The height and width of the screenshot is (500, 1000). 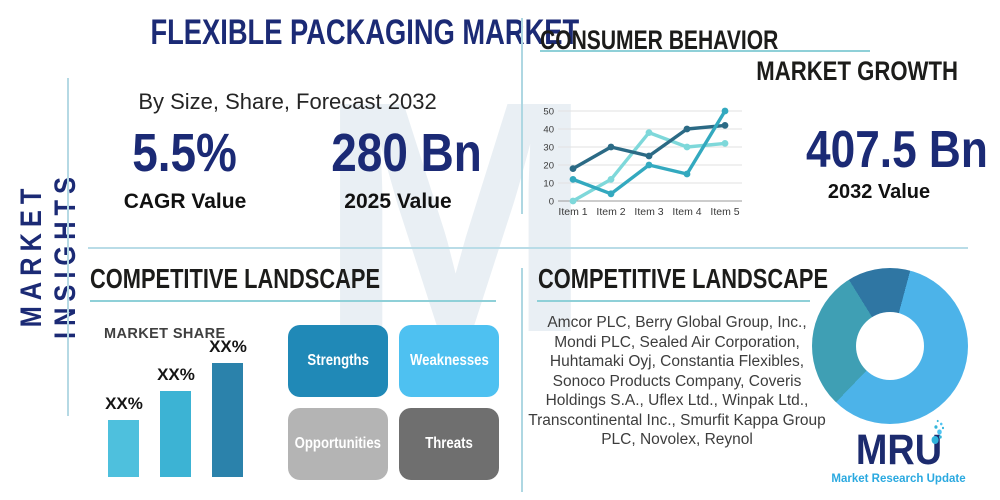 I want to click on market-share-bar-3-label: XX%, so click(x=228, y=346).